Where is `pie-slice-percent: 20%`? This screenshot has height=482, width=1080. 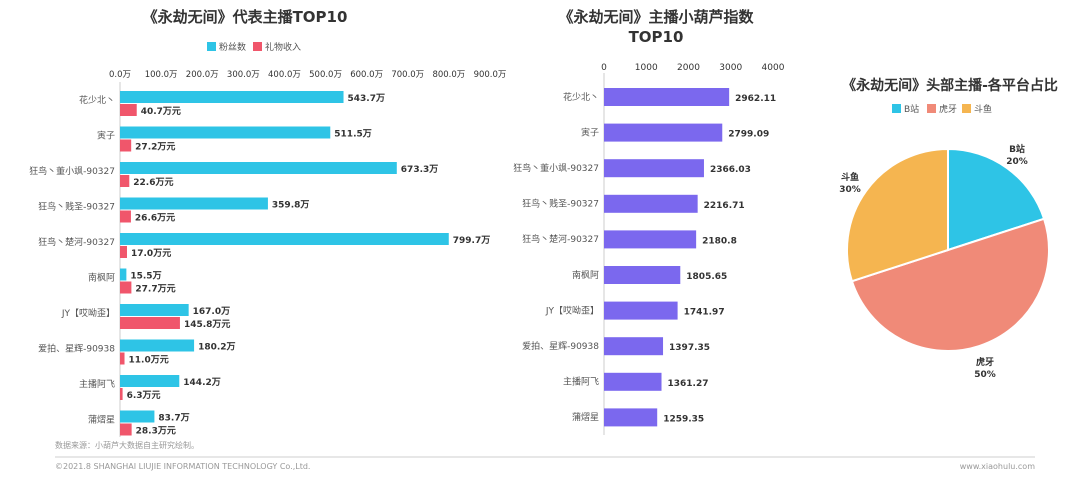
pie-slice-percent: 20% is located at coordinates (1017, 162).